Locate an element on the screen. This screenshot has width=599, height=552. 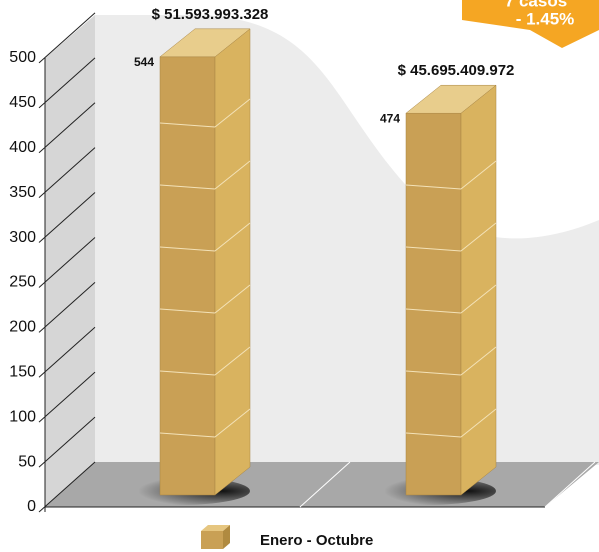
badge-text: - 1.45% is located at coordinates (545, 18).